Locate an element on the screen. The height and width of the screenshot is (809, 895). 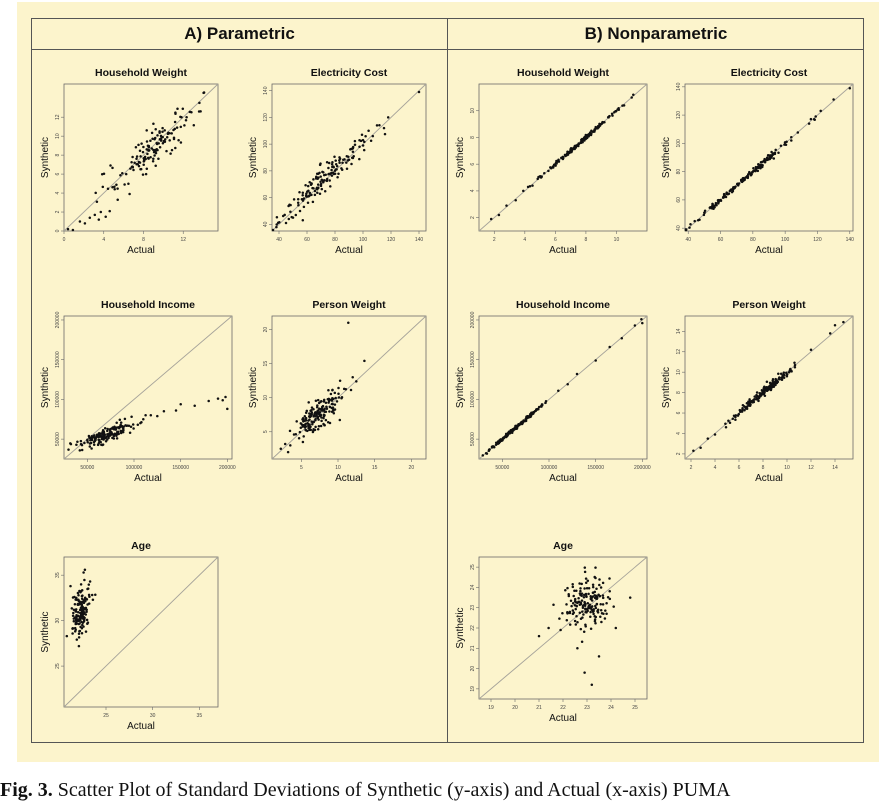
y-tick-label: 19 is located at coordinates (473, 689).